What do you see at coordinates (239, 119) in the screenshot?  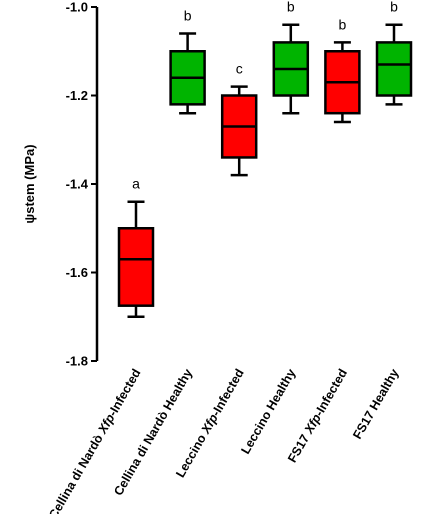 I see `box-group: c` at bounding box center [239, 119].